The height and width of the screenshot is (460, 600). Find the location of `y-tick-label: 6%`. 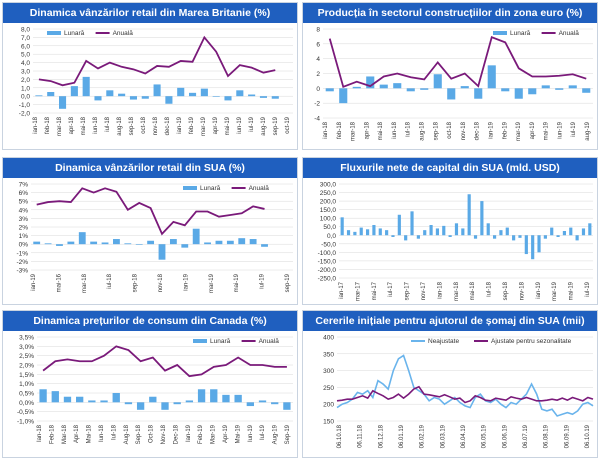

y-tick-label: 6% is located at coordinates (24, 193).